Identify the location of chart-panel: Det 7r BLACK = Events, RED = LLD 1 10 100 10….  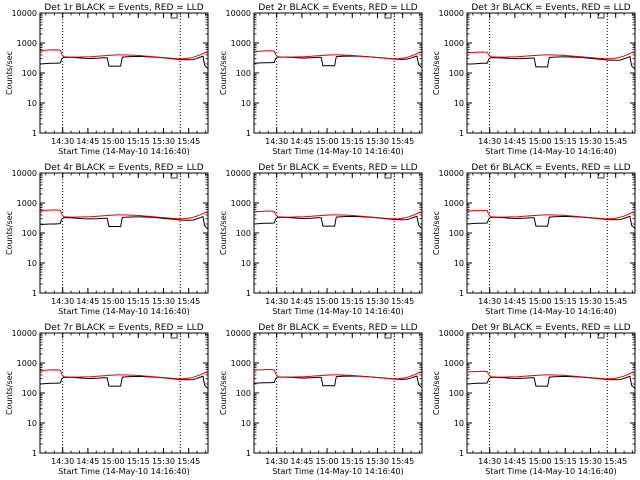
(107, 399).